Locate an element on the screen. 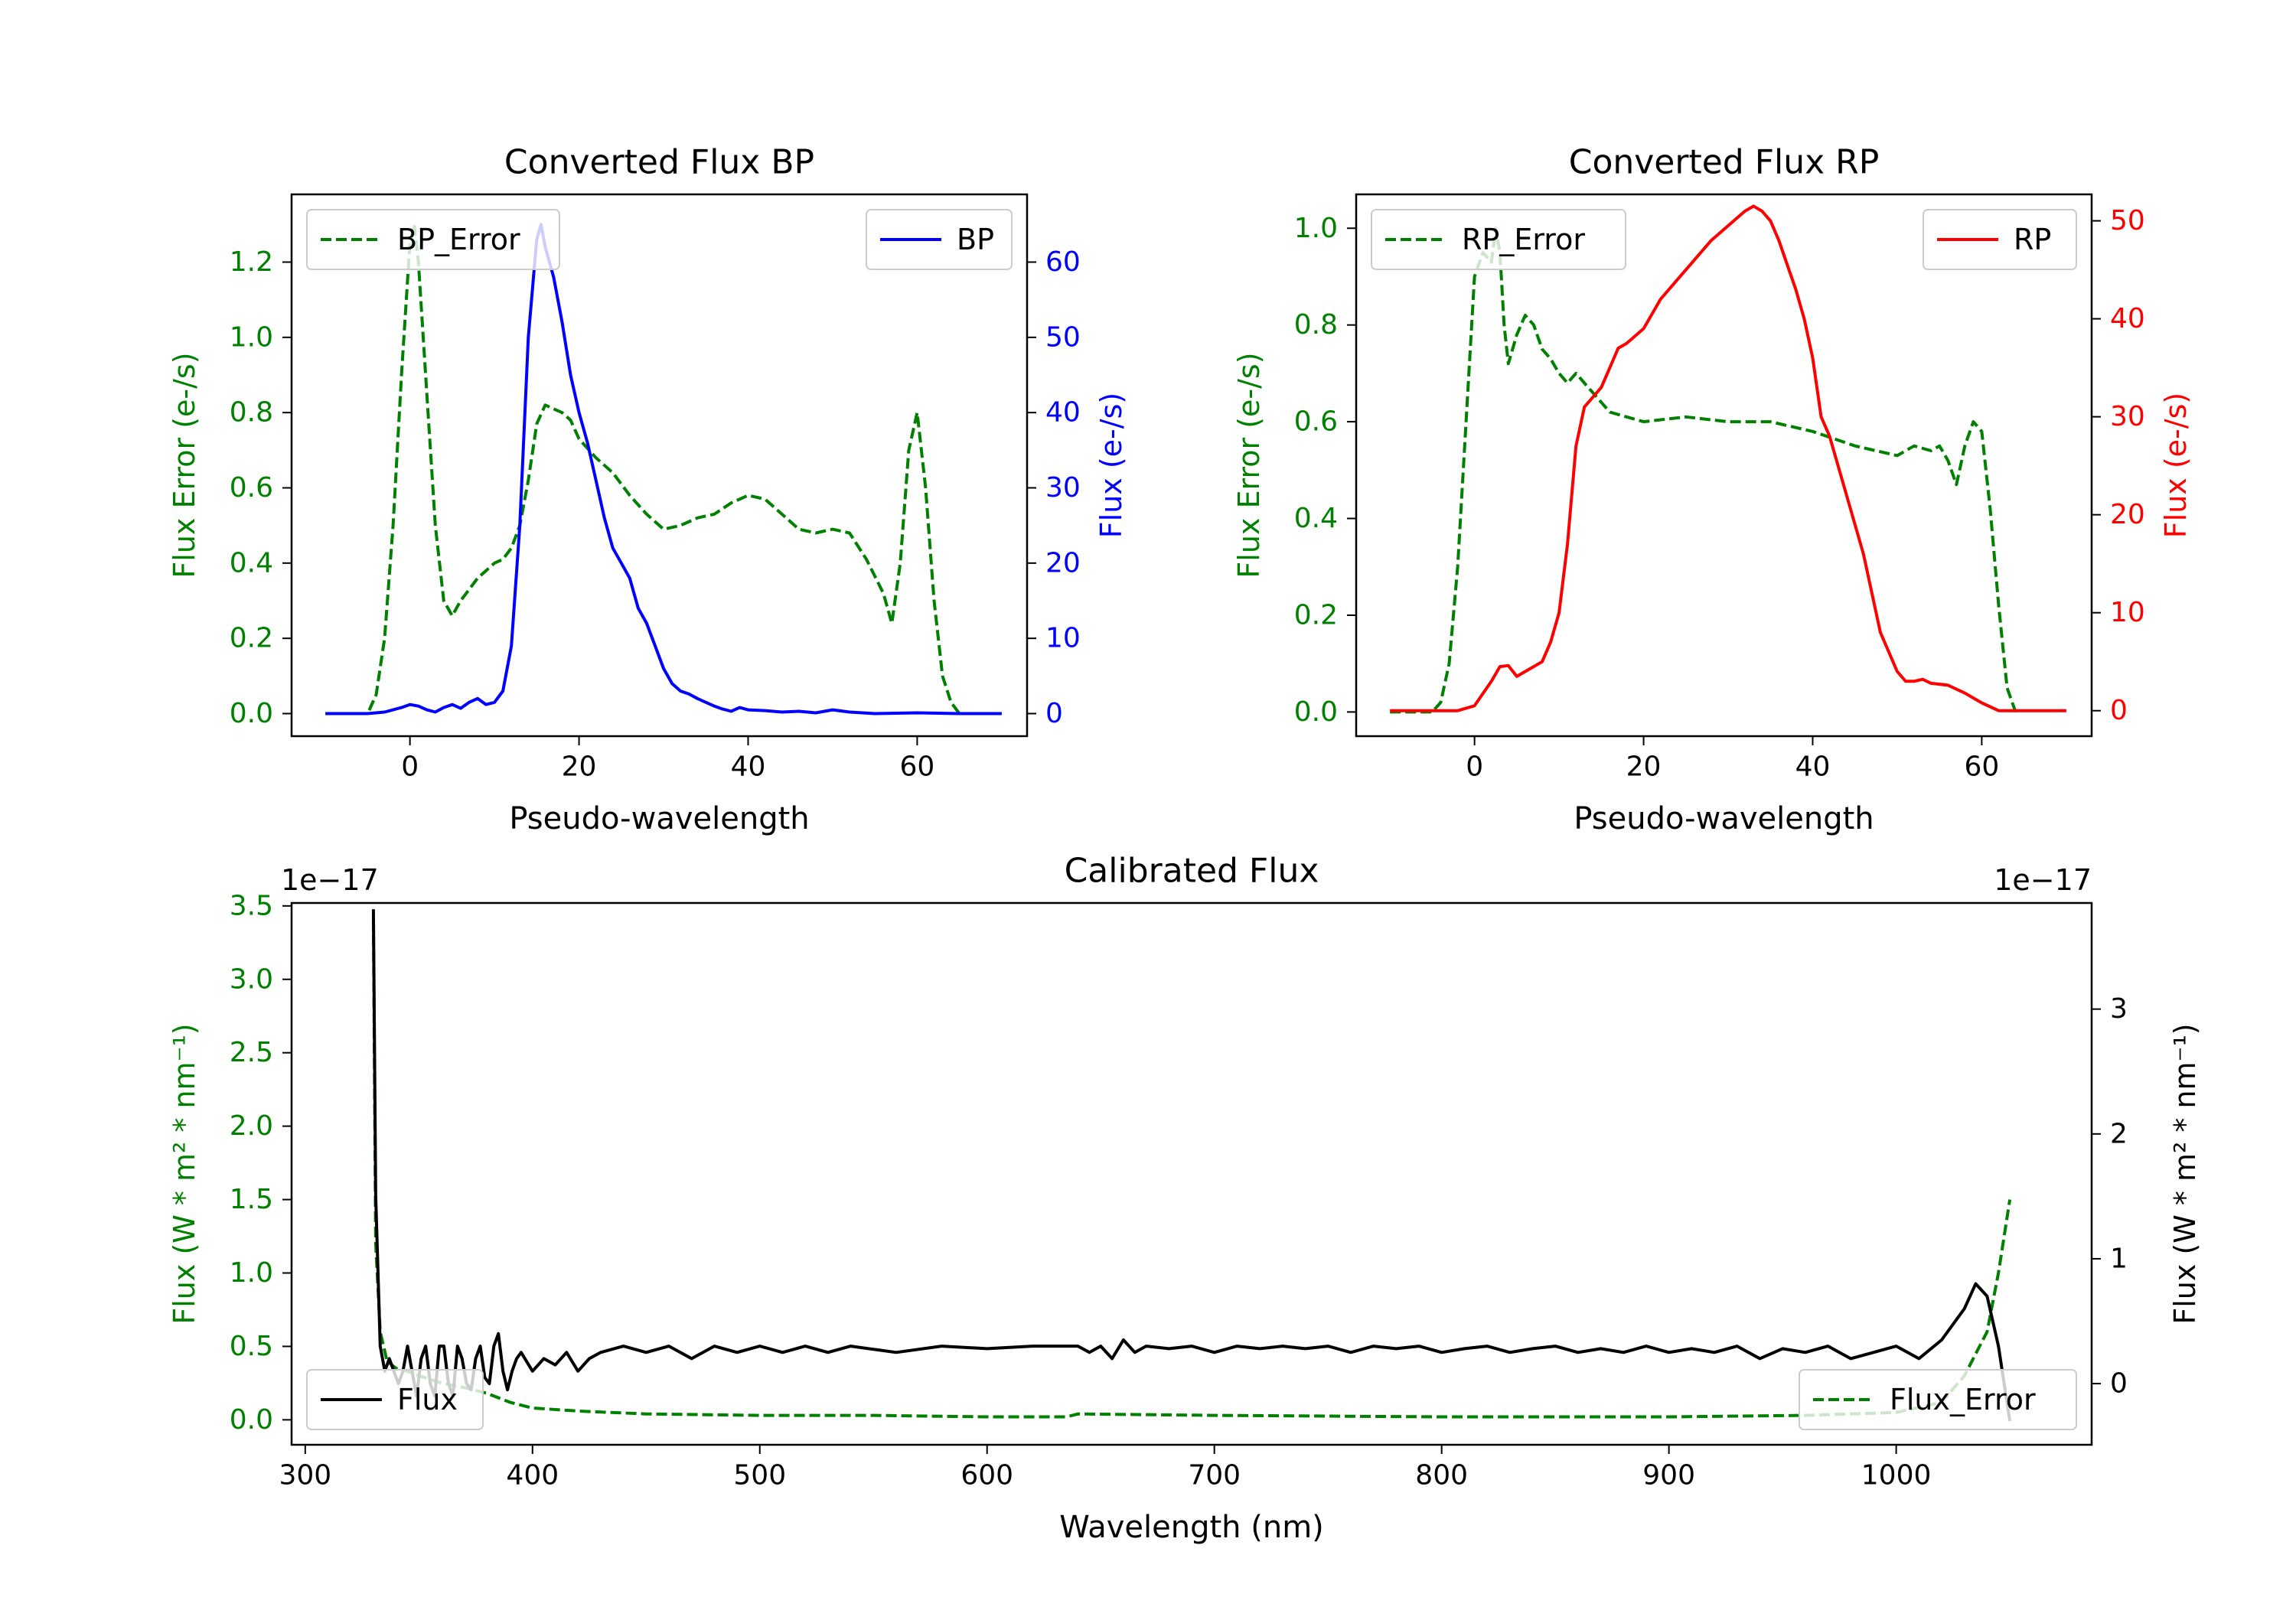  plot-area is located at coordinates (663, 469).